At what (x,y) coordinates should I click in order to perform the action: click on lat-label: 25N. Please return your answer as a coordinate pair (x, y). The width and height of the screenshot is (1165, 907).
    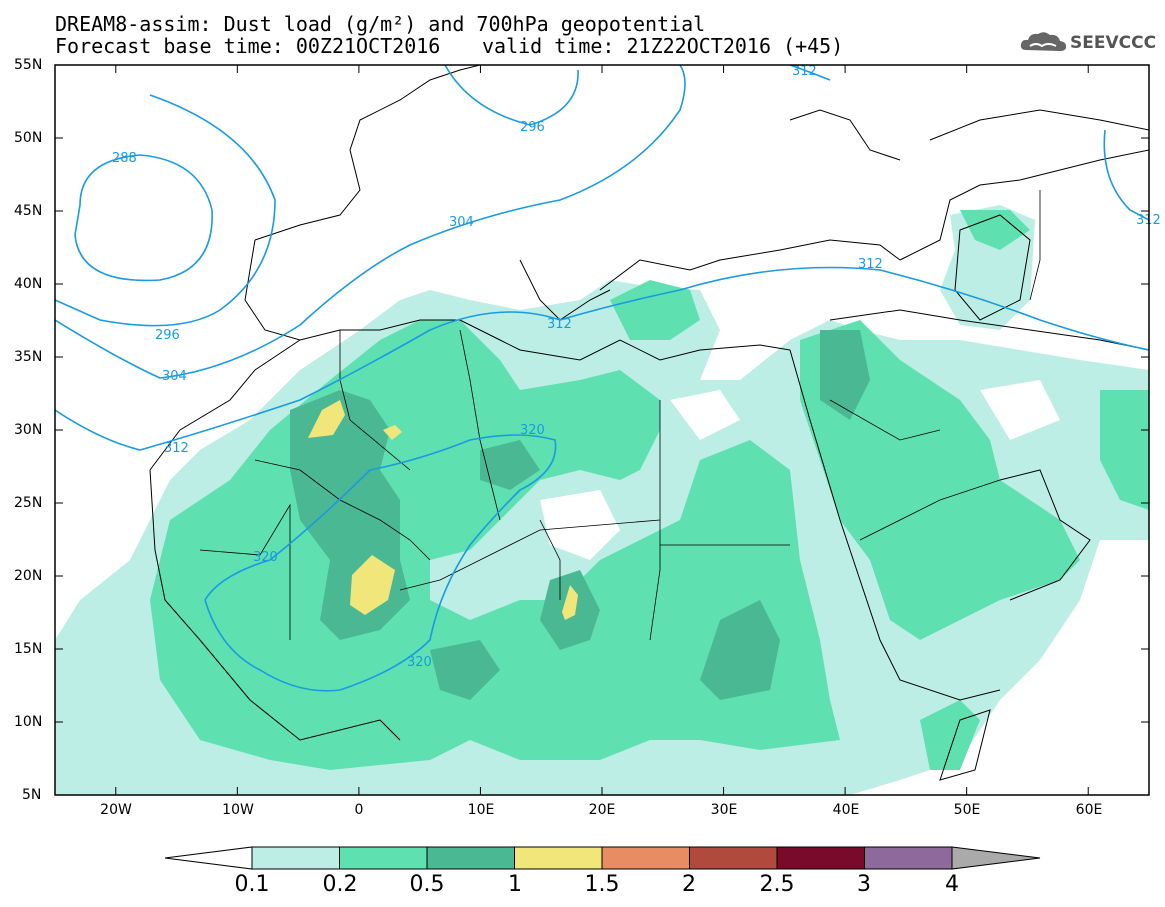
    Looking at the image, I should click on (28, 503).